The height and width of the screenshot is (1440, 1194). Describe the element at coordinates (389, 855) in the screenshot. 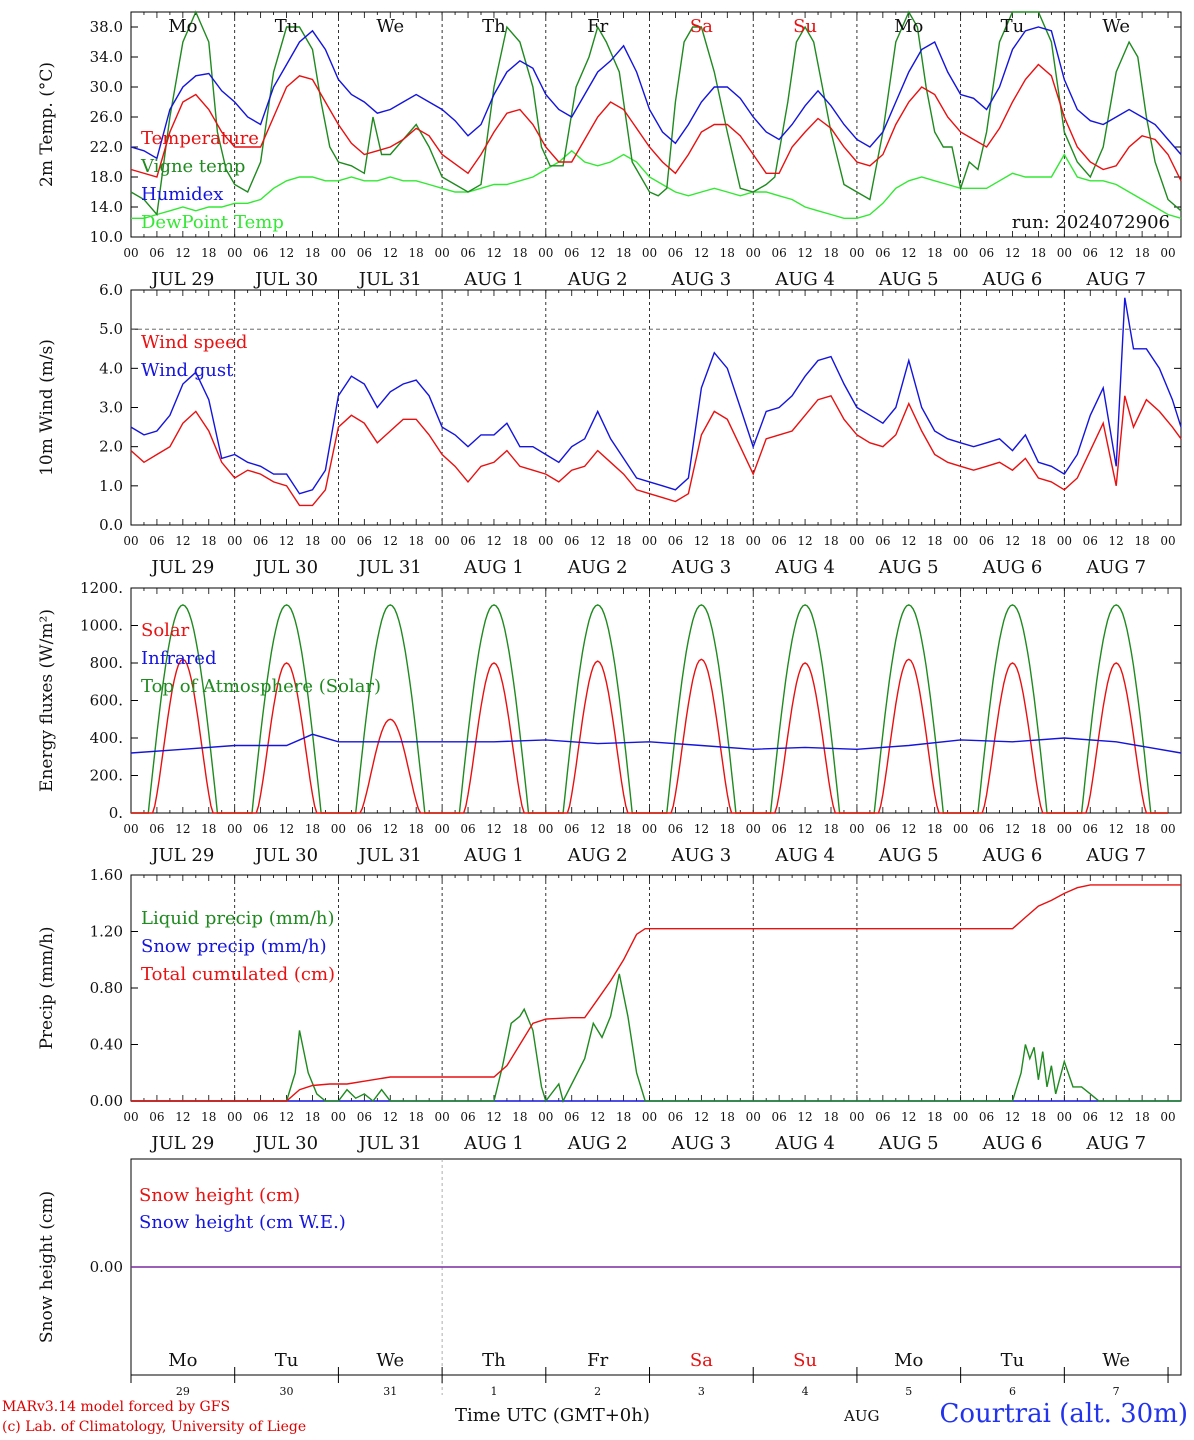

I see `date-label: JUL 31` at that location.